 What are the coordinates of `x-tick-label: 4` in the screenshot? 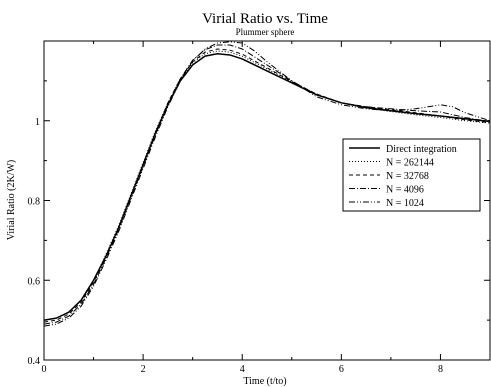 It's located at (242, 369).